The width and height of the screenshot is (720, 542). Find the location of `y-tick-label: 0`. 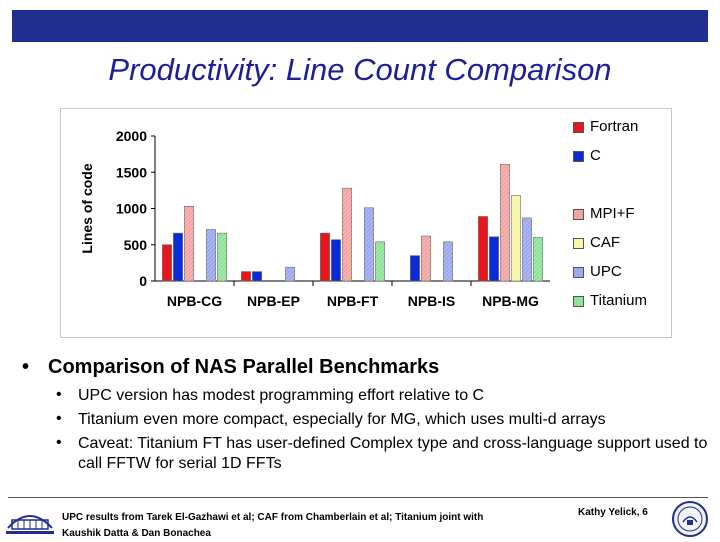

y-tick-label: 0 is located at coordinates (143, 281).